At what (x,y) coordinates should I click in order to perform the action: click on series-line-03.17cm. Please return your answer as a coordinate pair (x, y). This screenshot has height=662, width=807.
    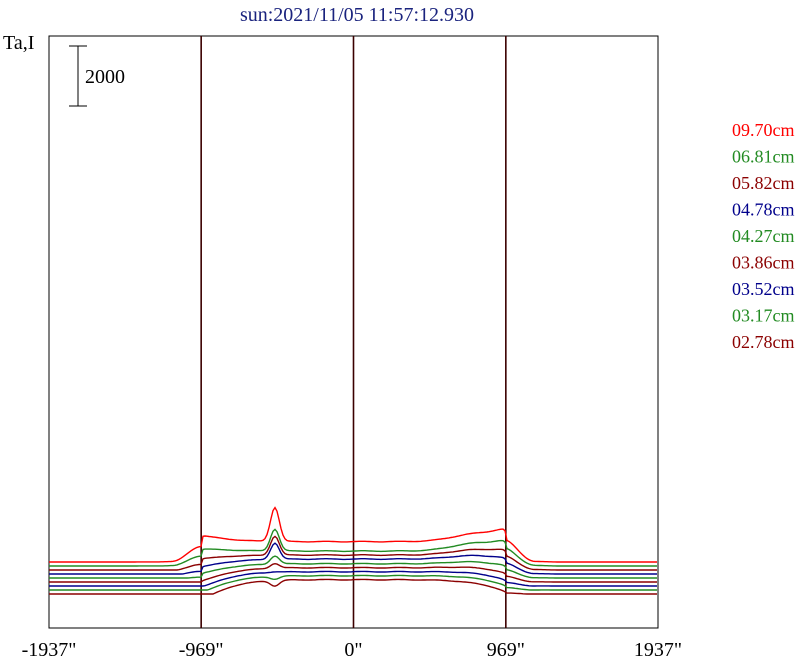
    Looking at the image, I should click on (353, 582).